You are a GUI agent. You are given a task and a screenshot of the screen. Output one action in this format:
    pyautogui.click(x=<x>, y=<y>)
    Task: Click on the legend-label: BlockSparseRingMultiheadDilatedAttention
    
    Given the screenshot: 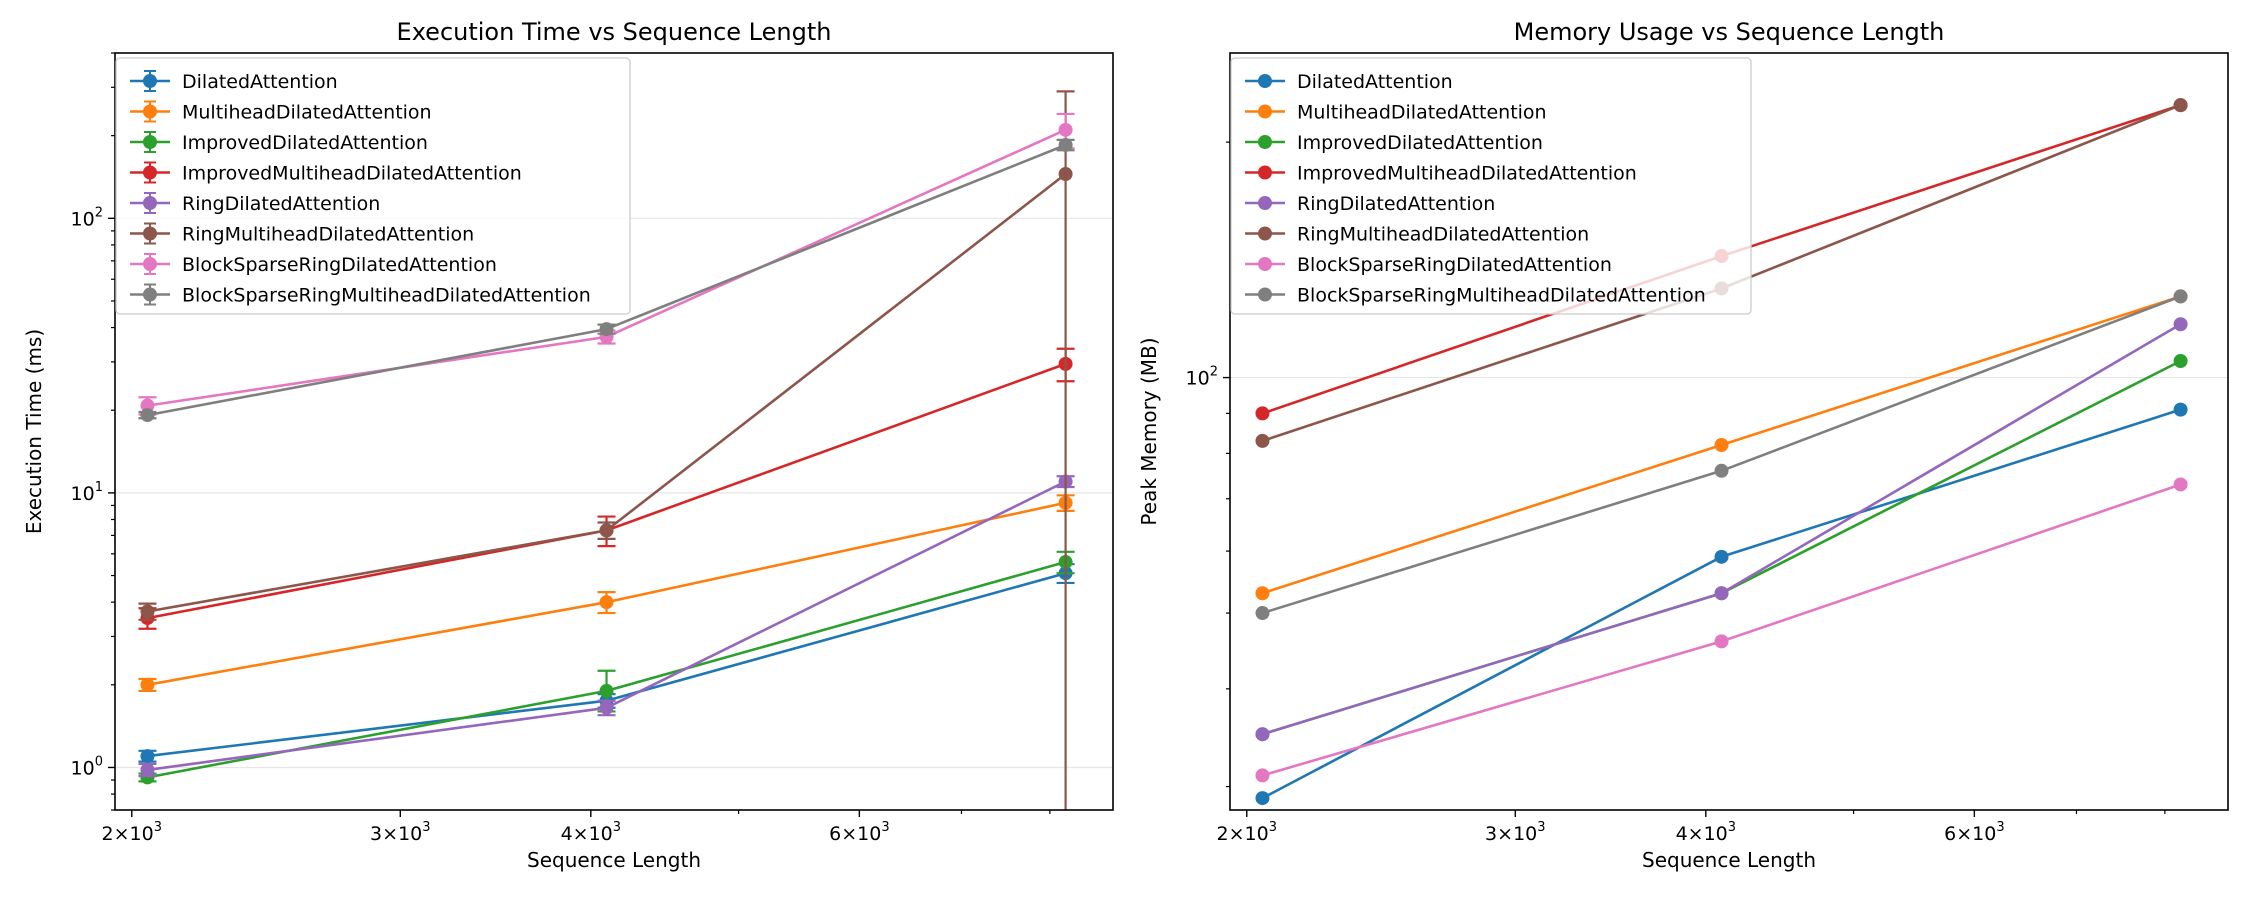 What is the action you would take?
    pyautogui.click(x=386, y=296)
    